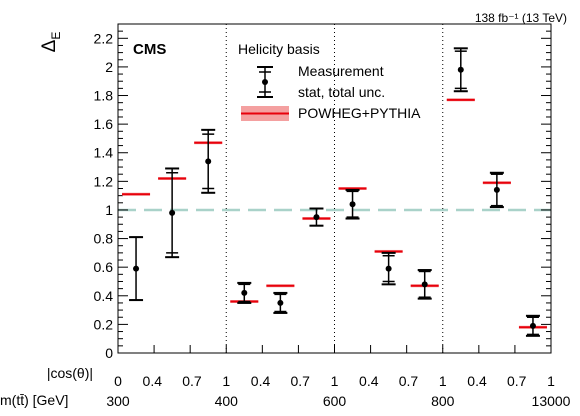 This screenshot has width=580, height=416. I want to click on y-tick-label: 2.2, so click(104, 38).